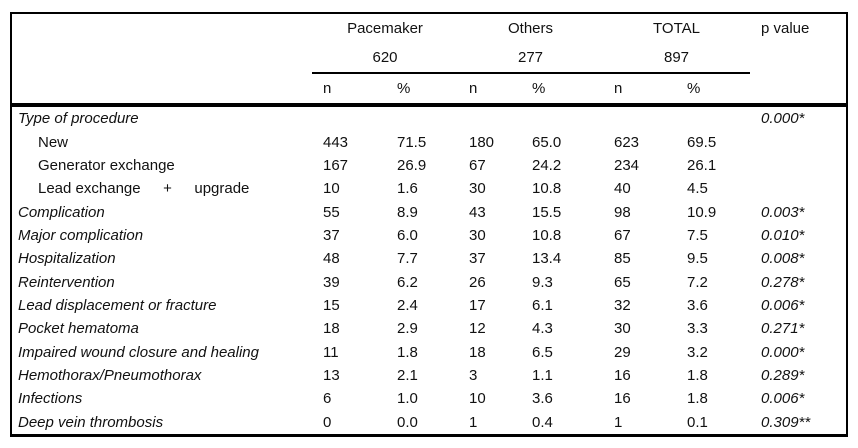  I want to click on cell-pct-pacemaker: 2.1, so click(407, 375).